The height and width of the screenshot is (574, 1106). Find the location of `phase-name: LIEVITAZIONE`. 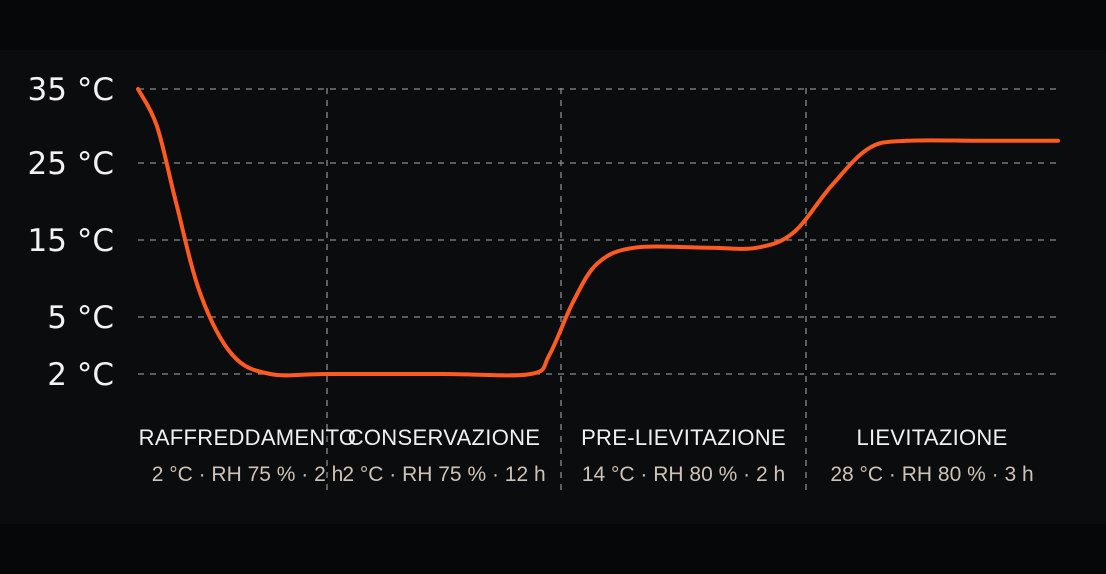

phase-name: LIEVITAZIONE is located at coordinates (931, 437).